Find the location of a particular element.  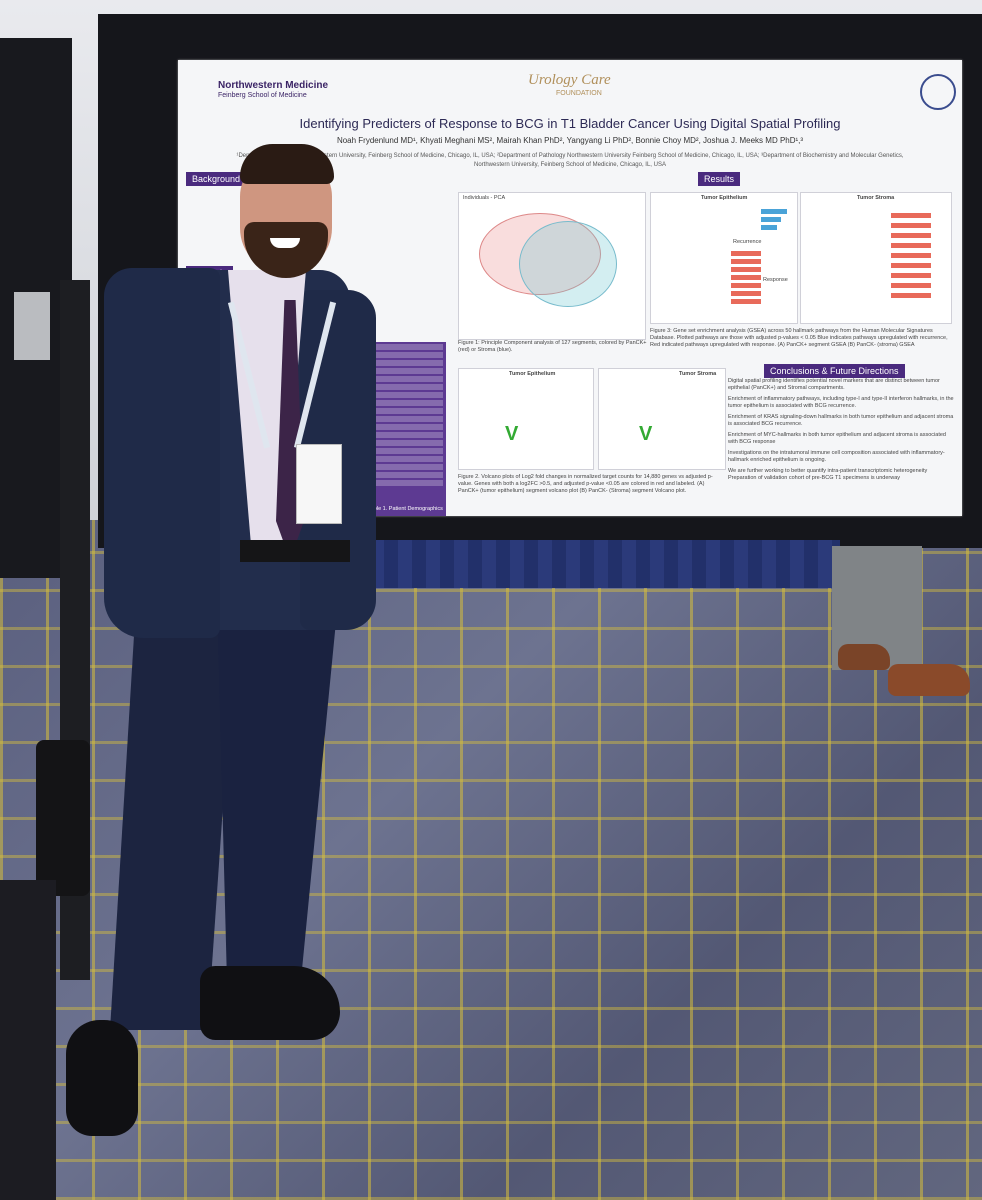

gsea-epithelium-figure: Tumor Epithelium Recurrence Response is located at coordinates (724, 258).